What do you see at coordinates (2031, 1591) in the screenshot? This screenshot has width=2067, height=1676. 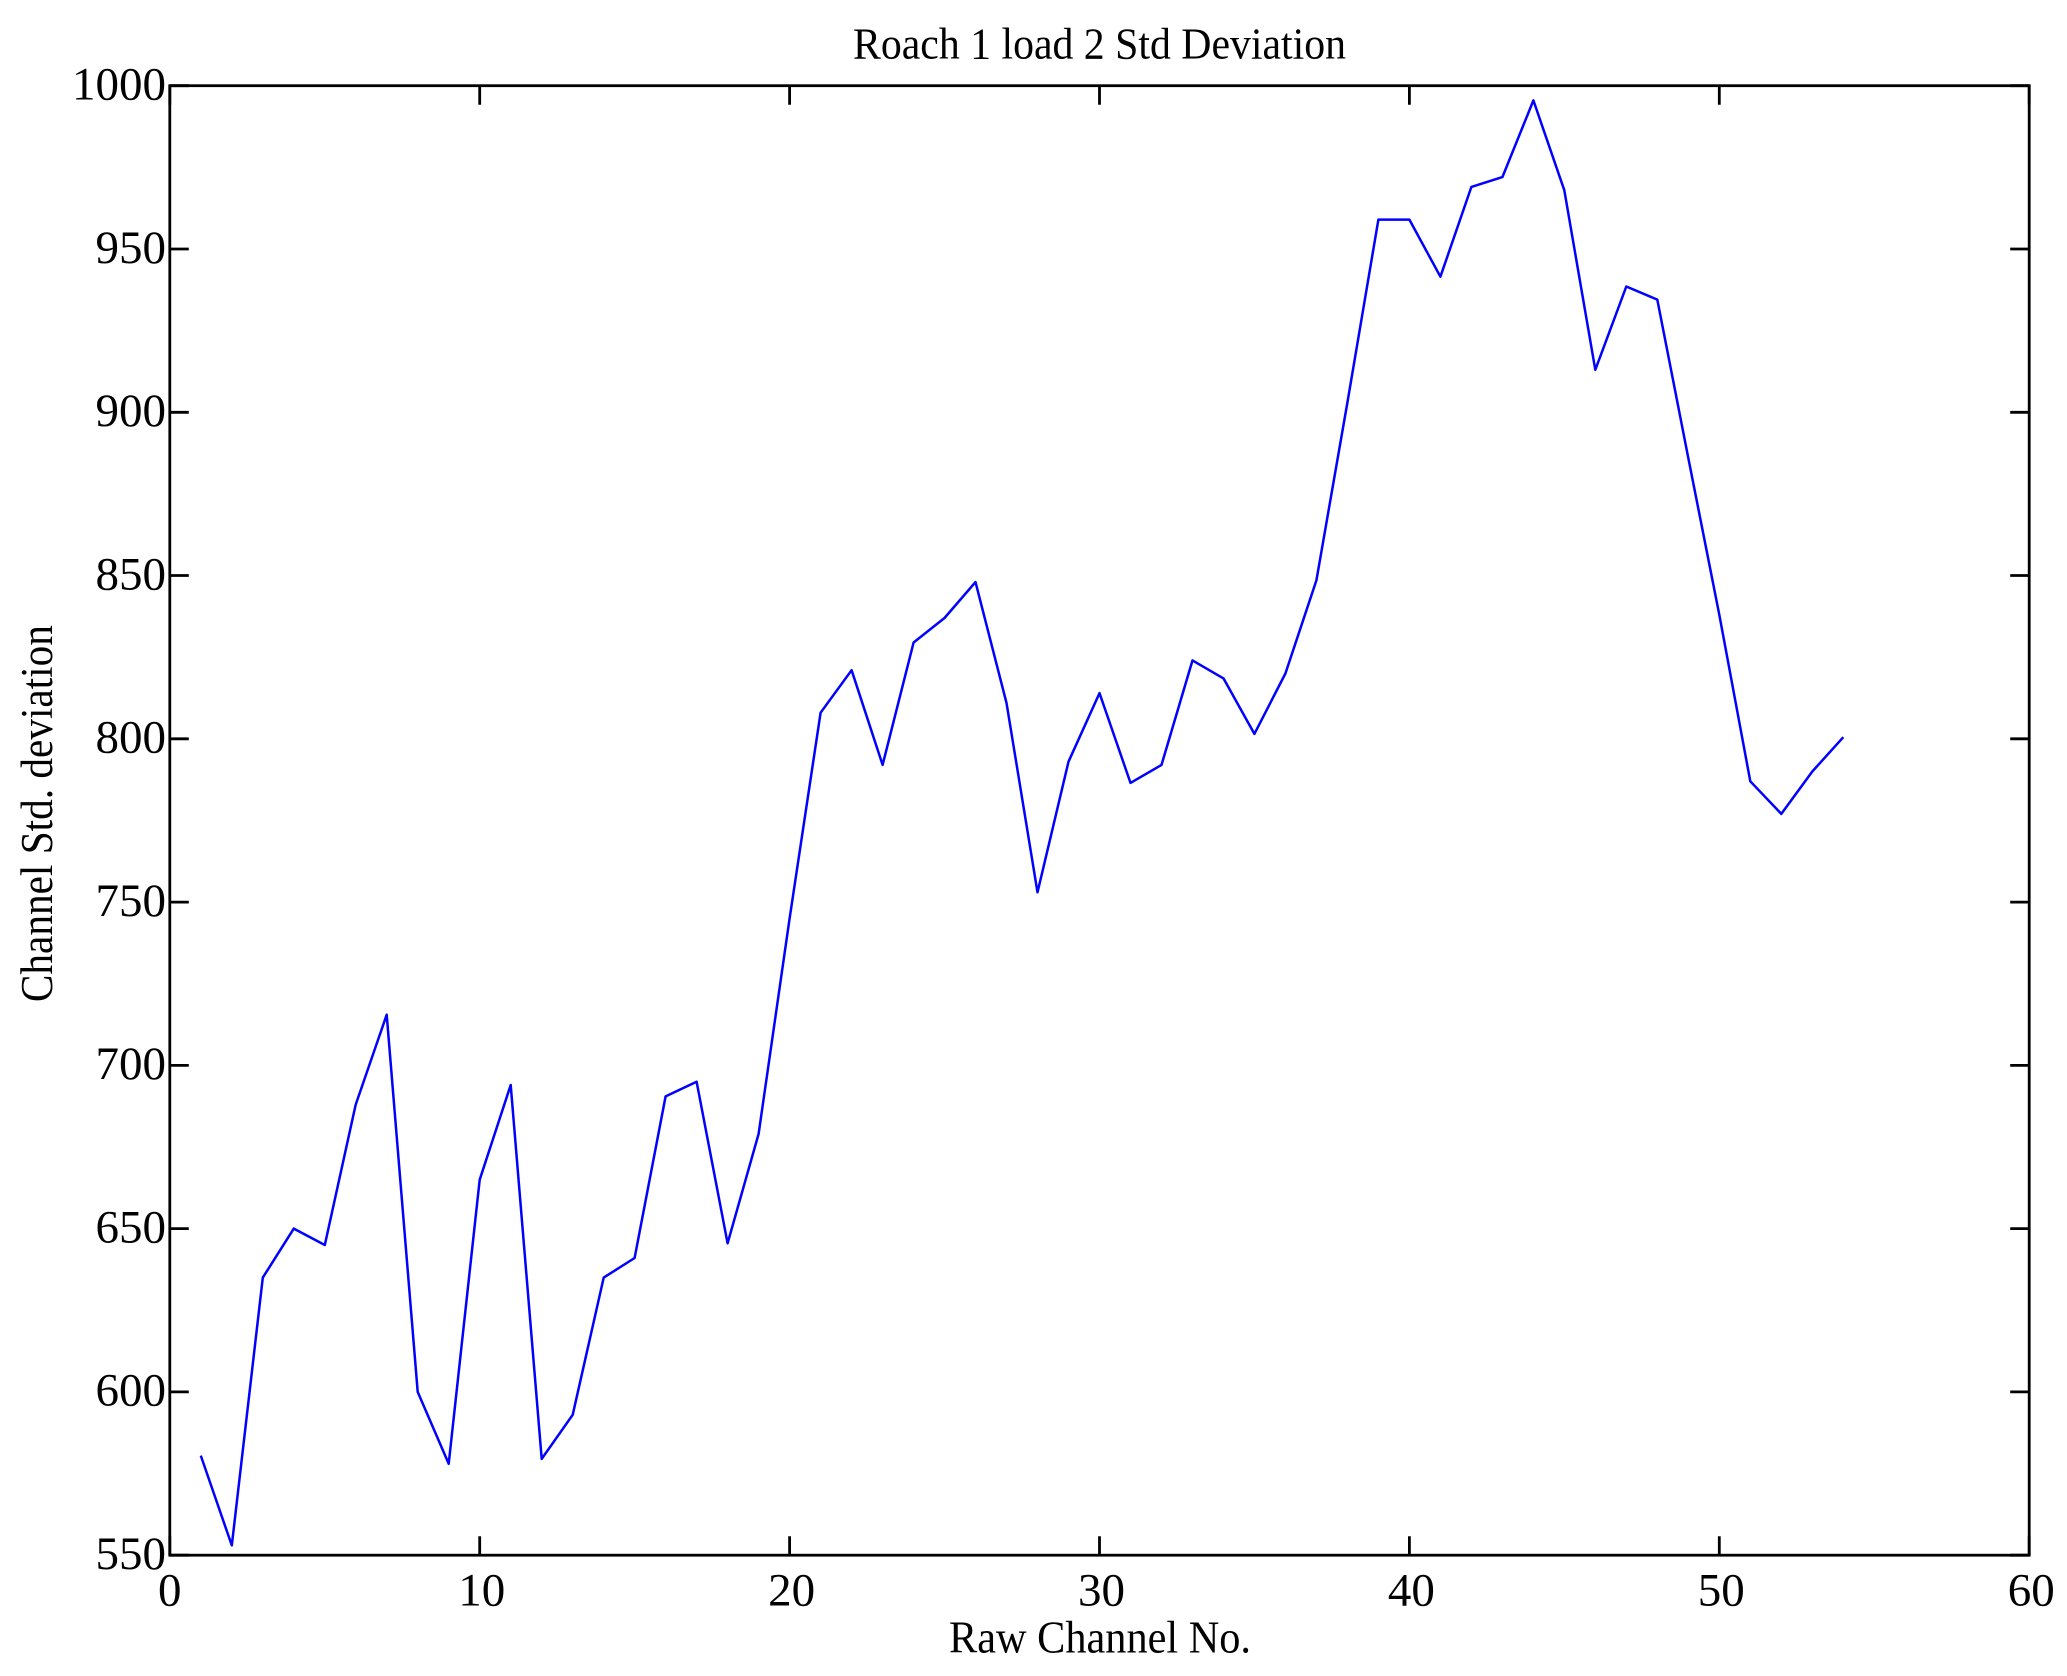 I see `svg-text: 60` at bounding box center [2031, 1591].